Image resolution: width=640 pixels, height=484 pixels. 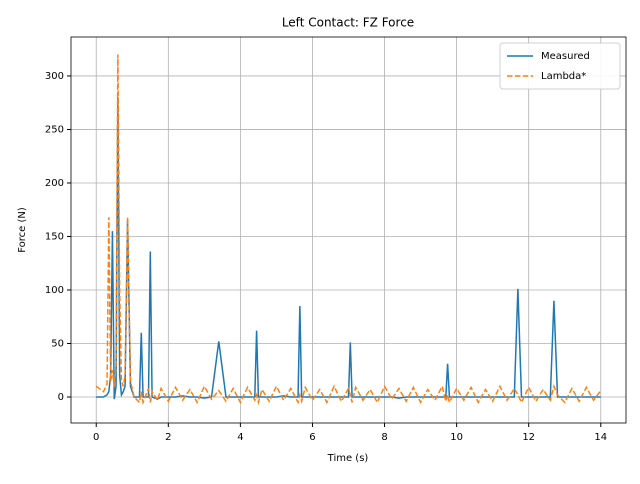 What do you see at coordinates (560, 66) in the screenshot?
I see `legend-box` at bounding box center [560, 66].